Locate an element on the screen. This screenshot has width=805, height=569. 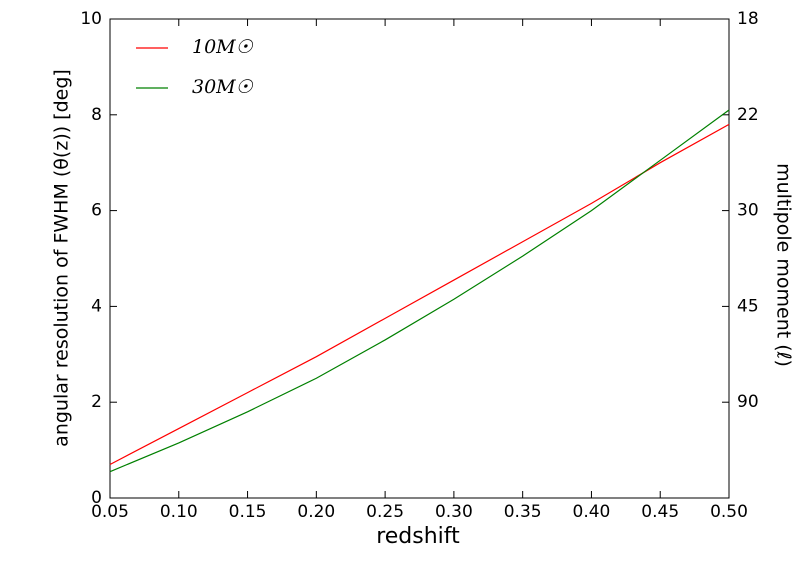
x-tick-label: 0.05 is located at coordinates (110, 512).